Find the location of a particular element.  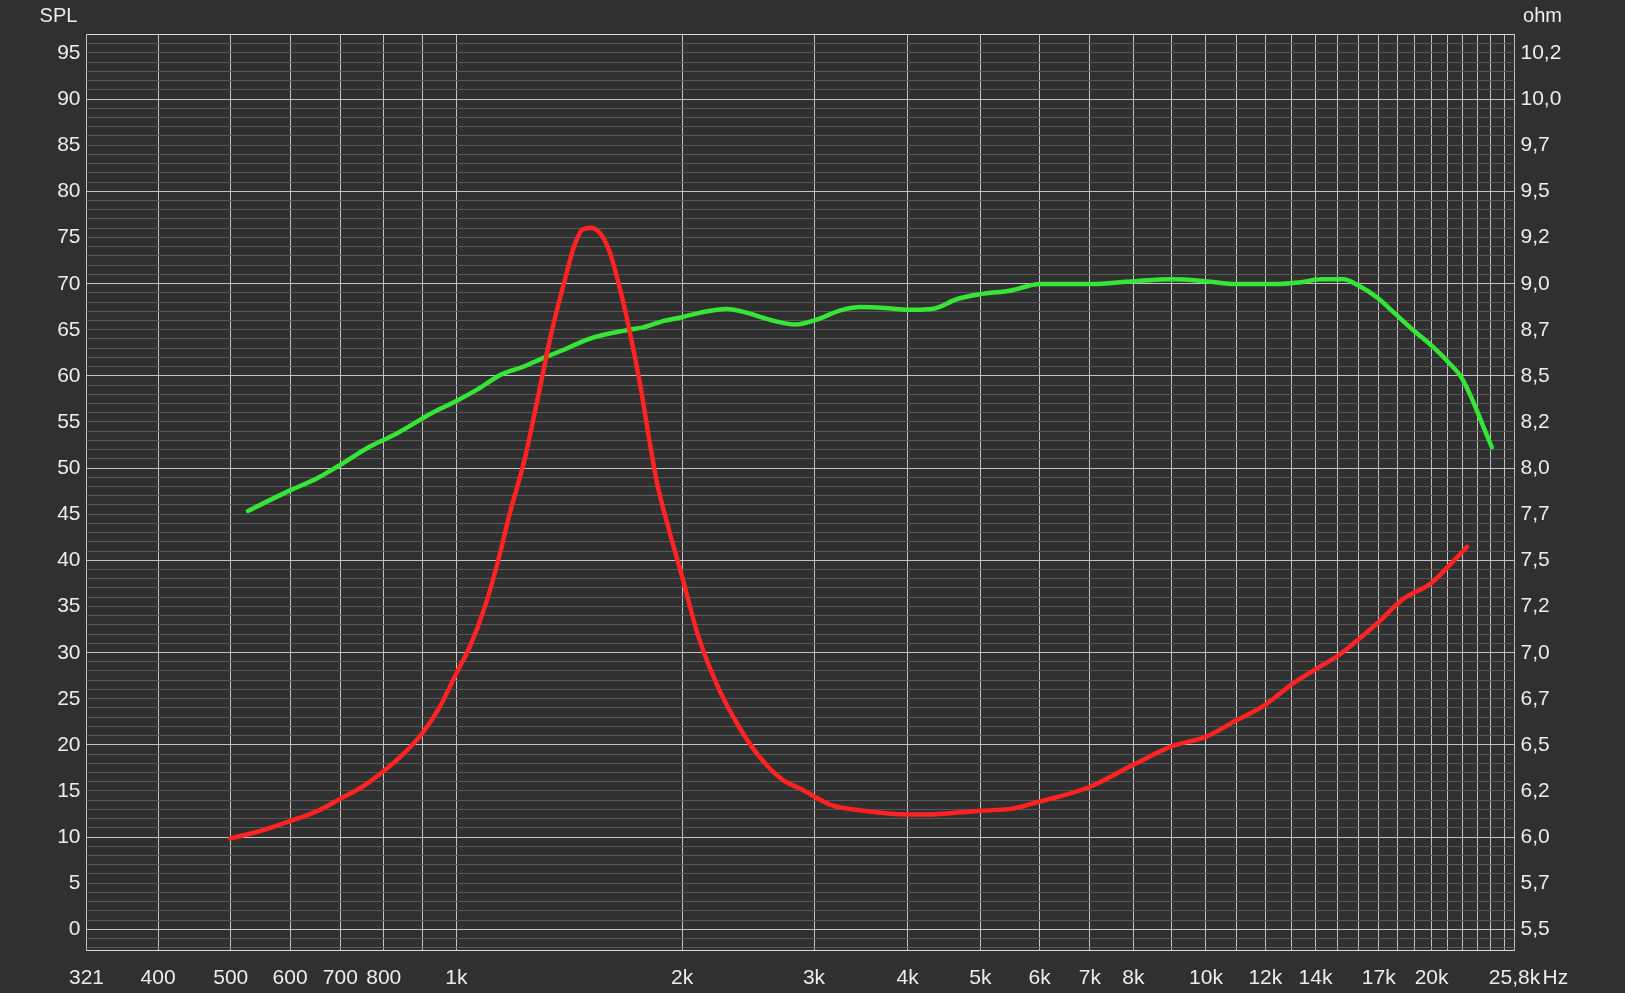

x-tick-label: 8k is located at coordinates (1133, 976).